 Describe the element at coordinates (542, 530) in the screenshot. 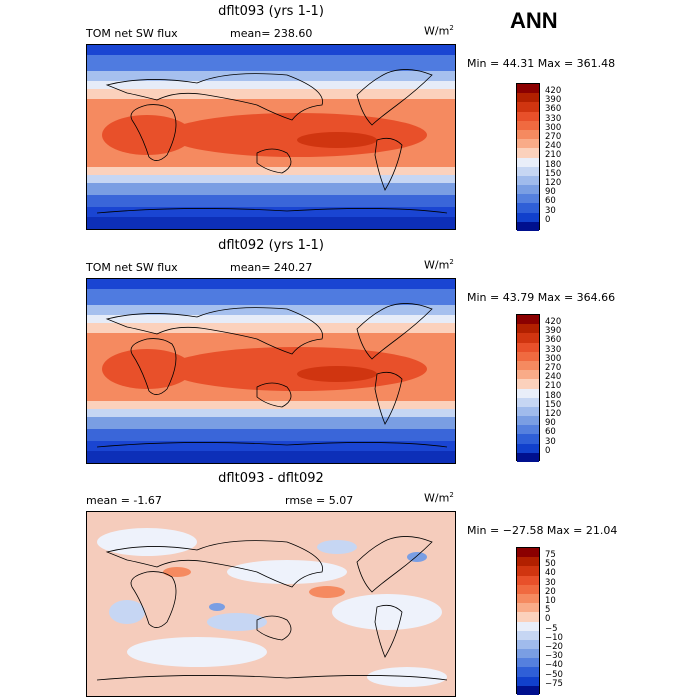

I see `panel3-minmax: Min = −27.58 Max = 21.04` at that location.